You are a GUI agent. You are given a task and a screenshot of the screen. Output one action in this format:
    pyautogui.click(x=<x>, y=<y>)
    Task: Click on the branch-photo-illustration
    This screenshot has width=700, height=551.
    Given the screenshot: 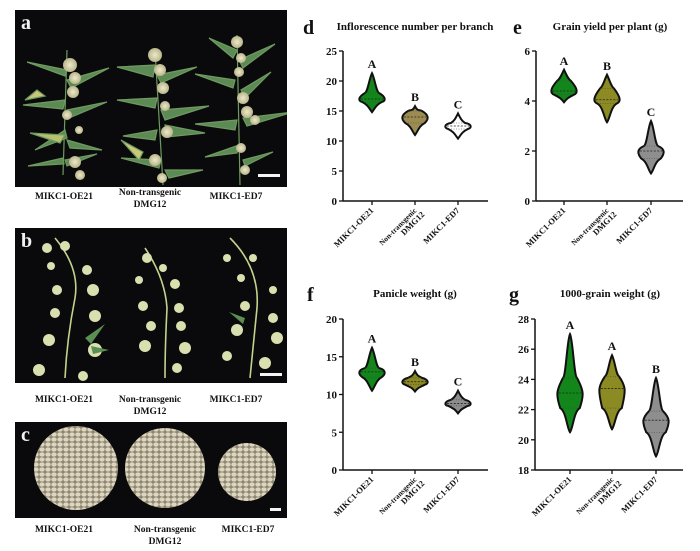 What is the action you would take?
    pyautogui.click(x=158, y=309)
    